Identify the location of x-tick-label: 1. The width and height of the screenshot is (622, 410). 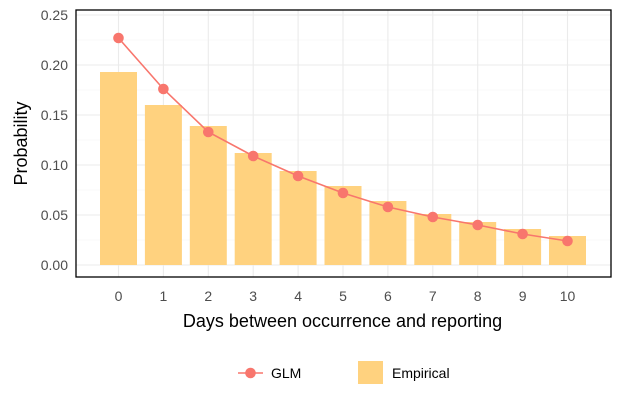
(164, 296).